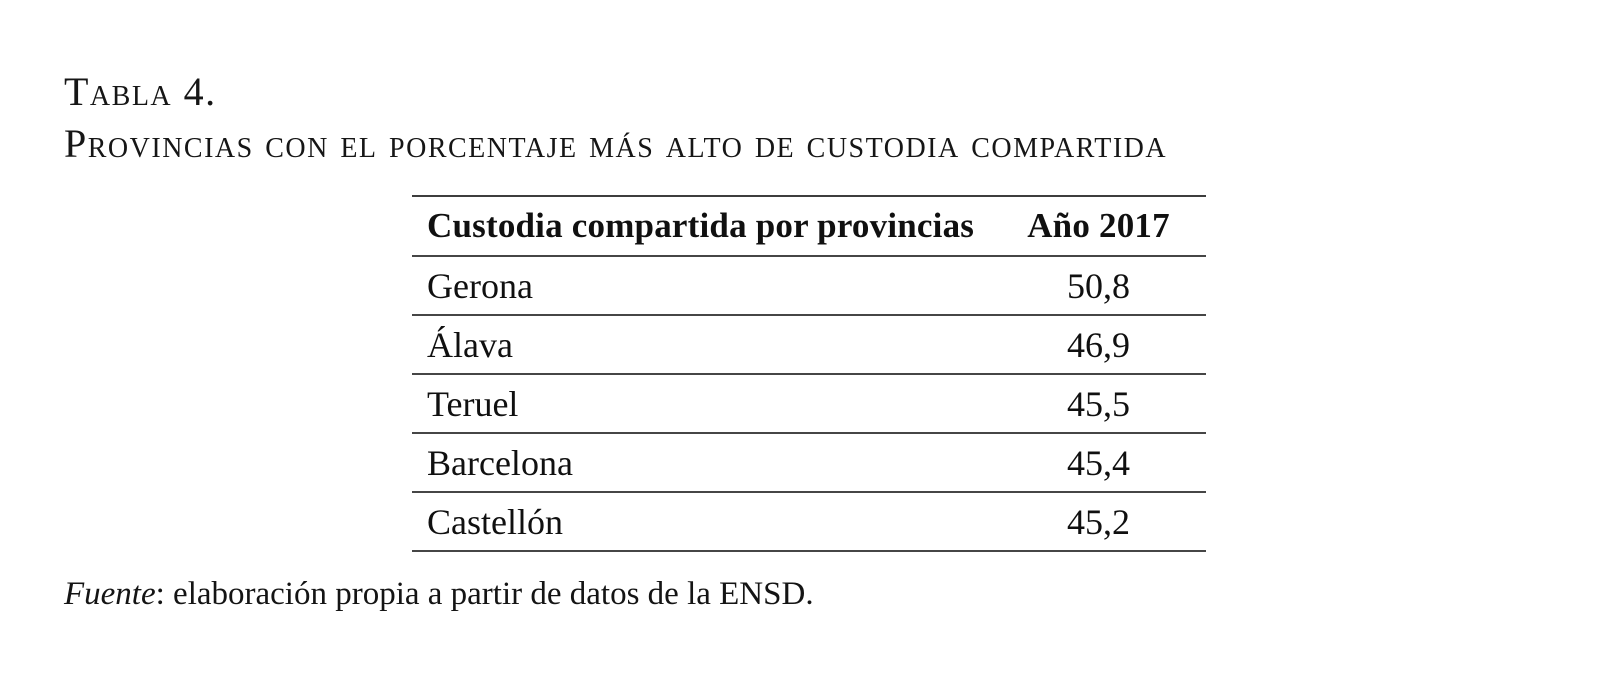 The width and height of the screenshot is (1618, 684). Describe the element at coordinates (140, 91) in the screenshot. I see `table-caption-number: Tabla 4.` at that location.